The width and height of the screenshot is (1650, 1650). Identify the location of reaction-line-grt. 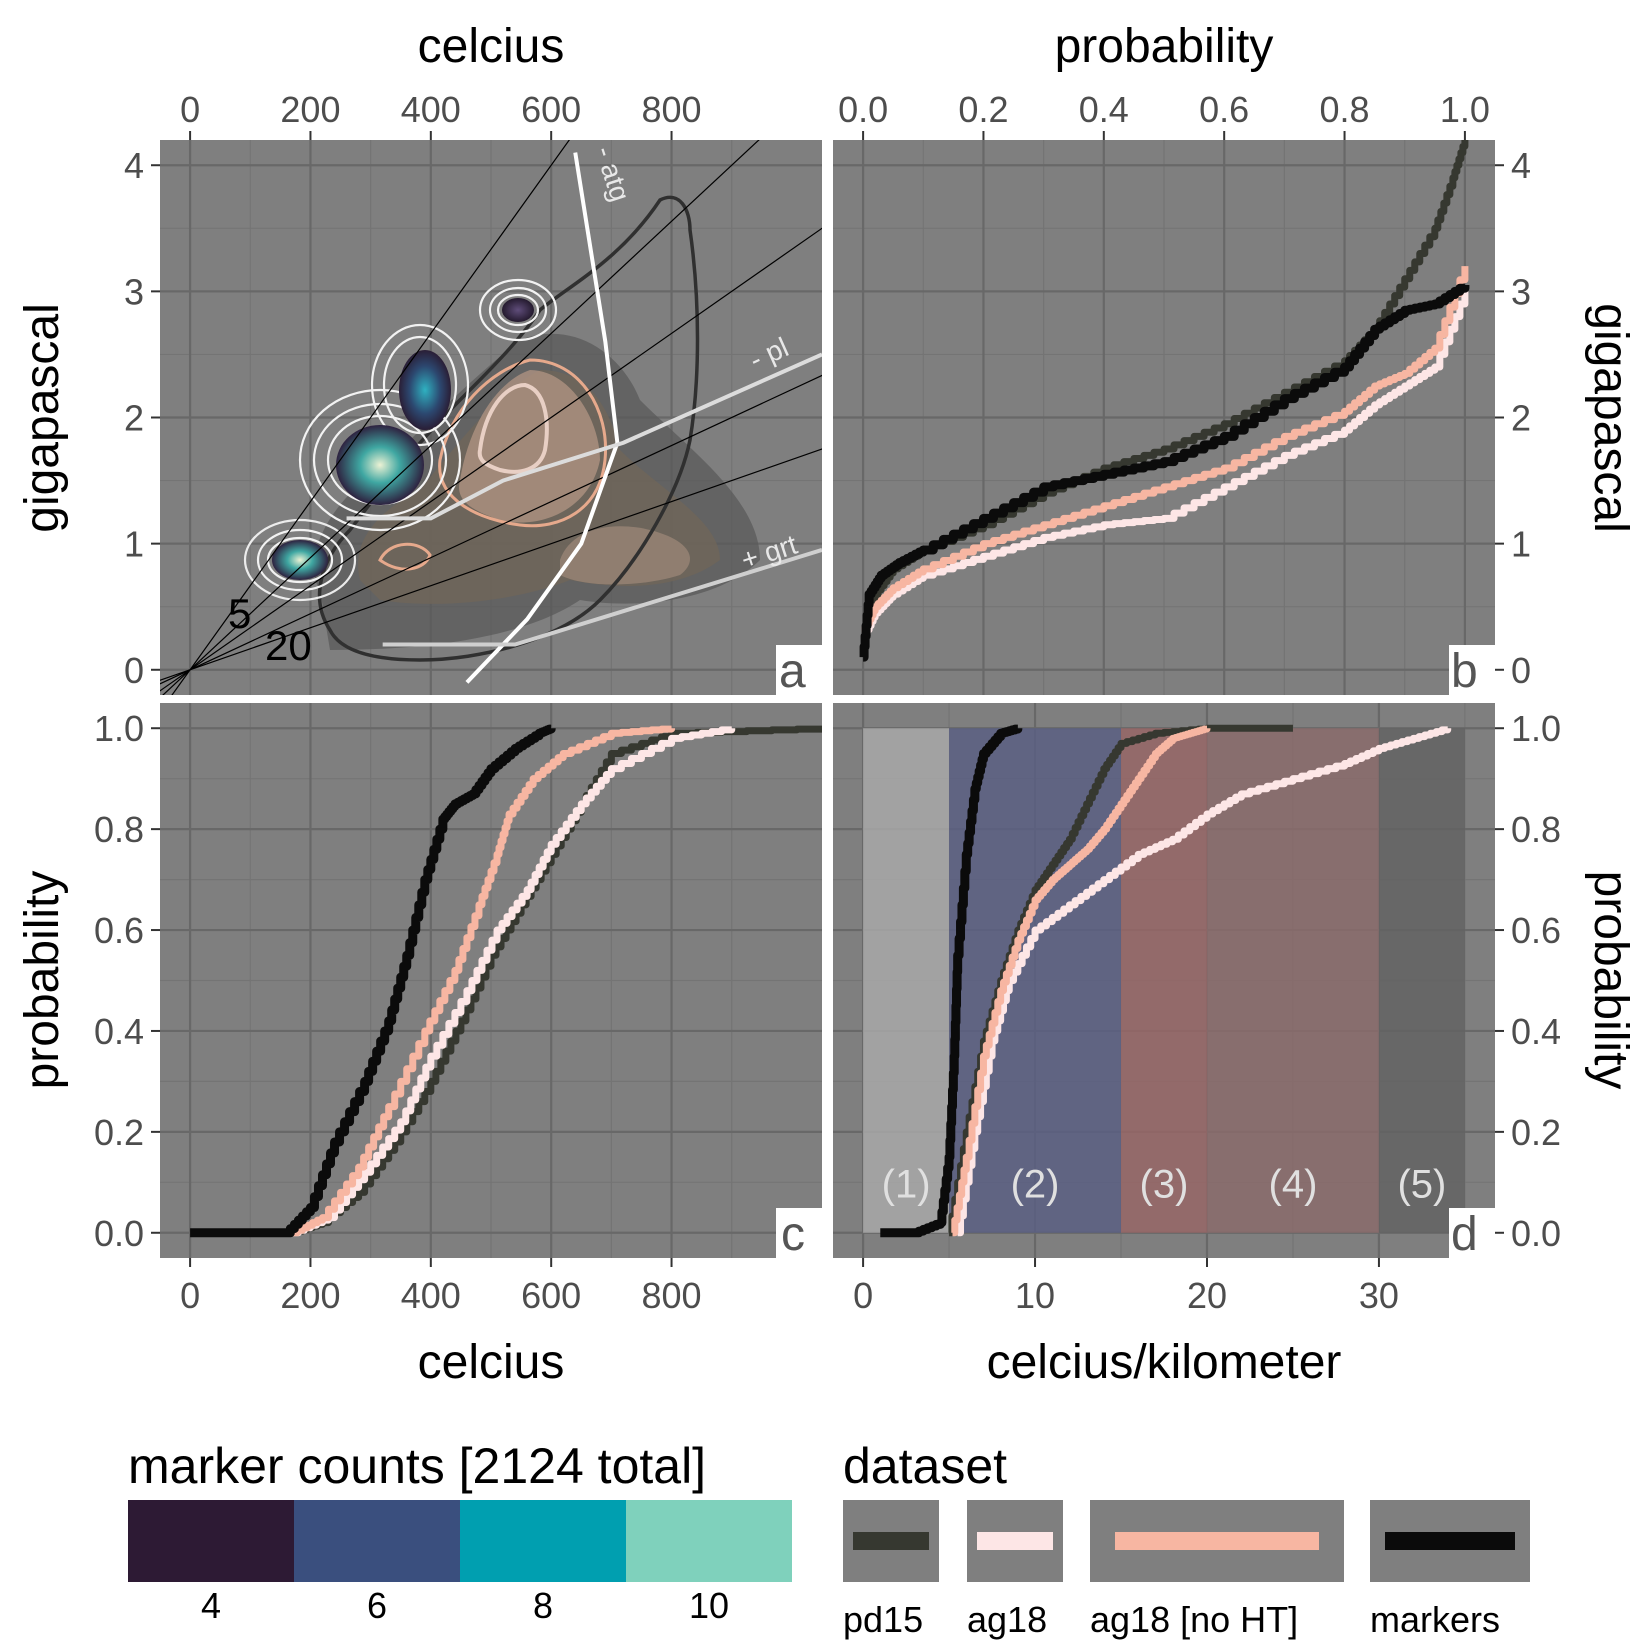
(602, 597).